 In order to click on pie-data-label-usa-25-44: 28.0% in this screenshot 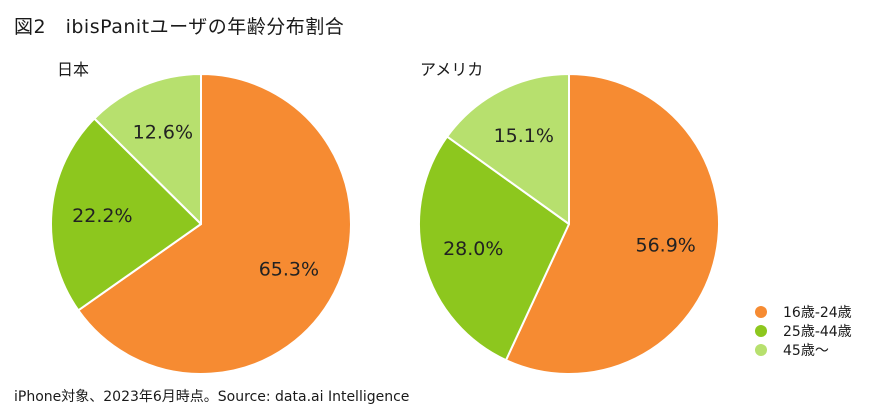, I will do `click(473, 249)`.